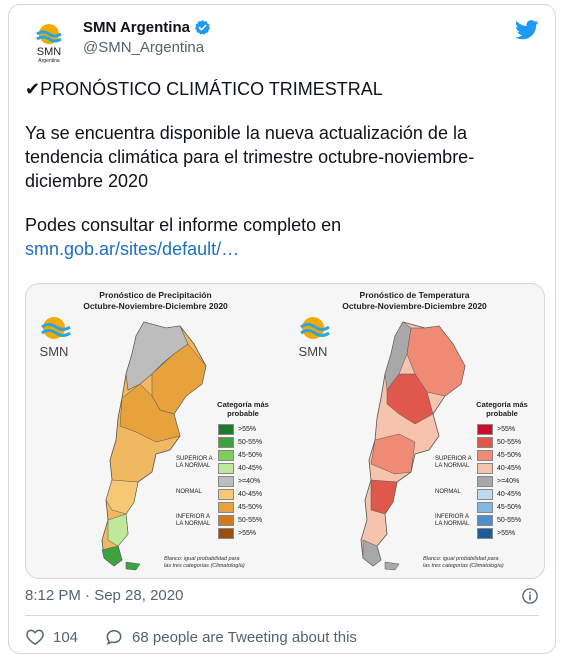 The image size is (566, 659). What do you see at coordinates (244, 637) in the screenshot?
I see `tweeting-count-label: 68 people are Tweeting about this` at bounding box center [244, 637].